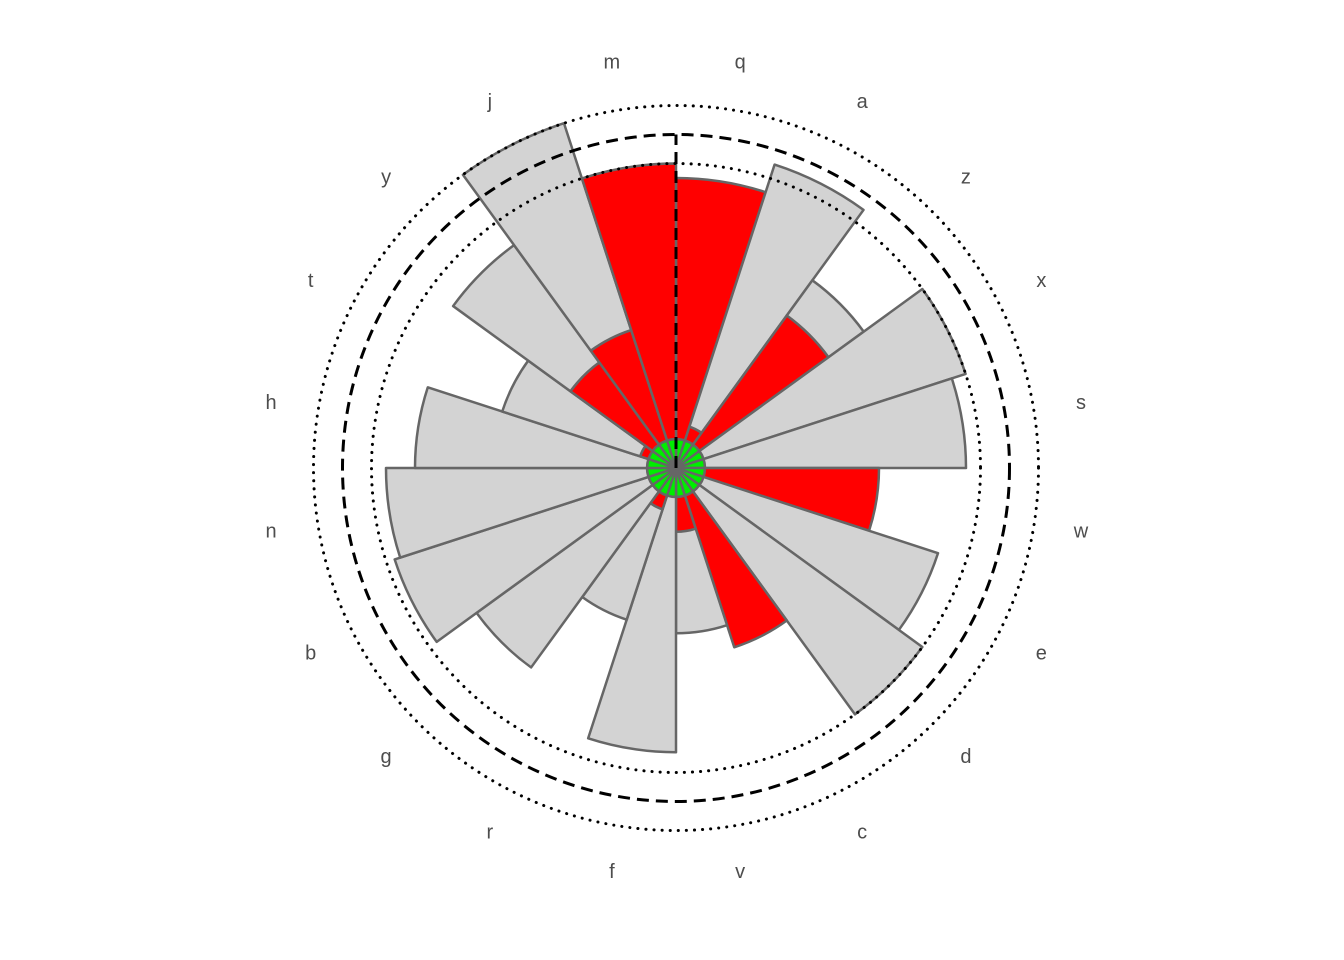  What do you see at coordinates (612, 872) in the screenshot?
I see `category-label-f: f` at bounding box center [612, 872].